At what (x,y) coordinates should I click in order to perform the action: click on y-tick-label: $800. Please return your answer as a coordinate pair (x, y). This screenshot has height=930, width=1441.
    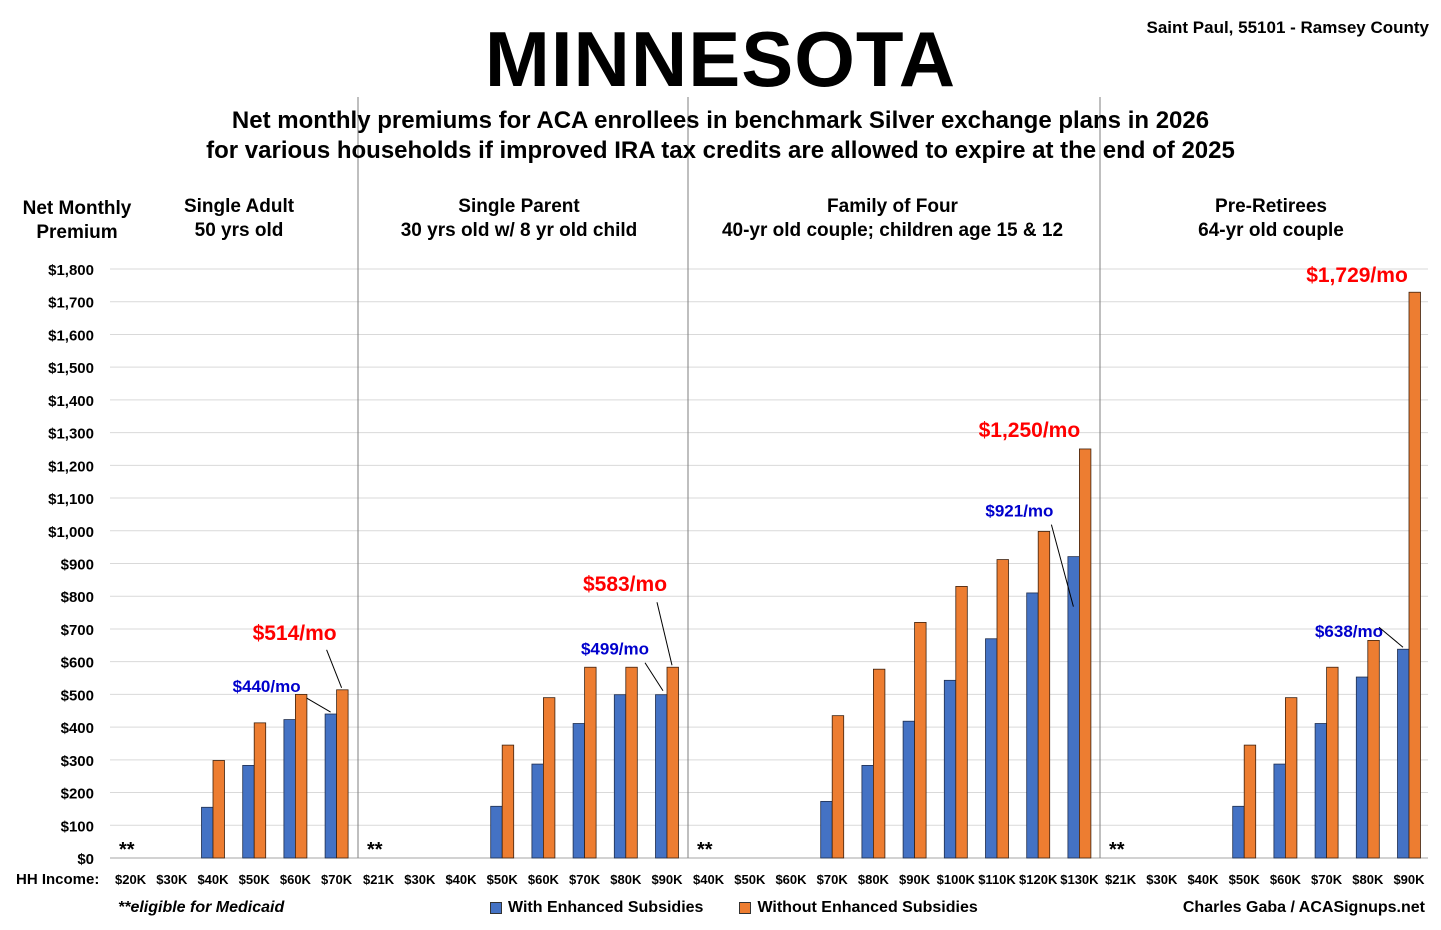
    Looking at the image, I should click on (77, 597).